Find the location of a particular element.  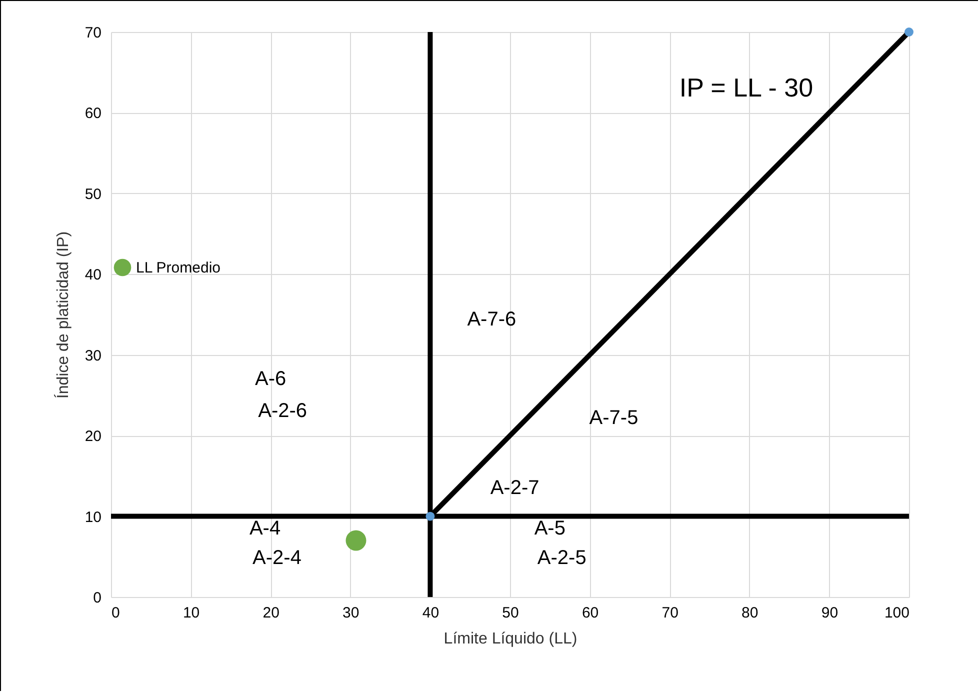

annotation: A-6 is located at coordinates (270, 379).